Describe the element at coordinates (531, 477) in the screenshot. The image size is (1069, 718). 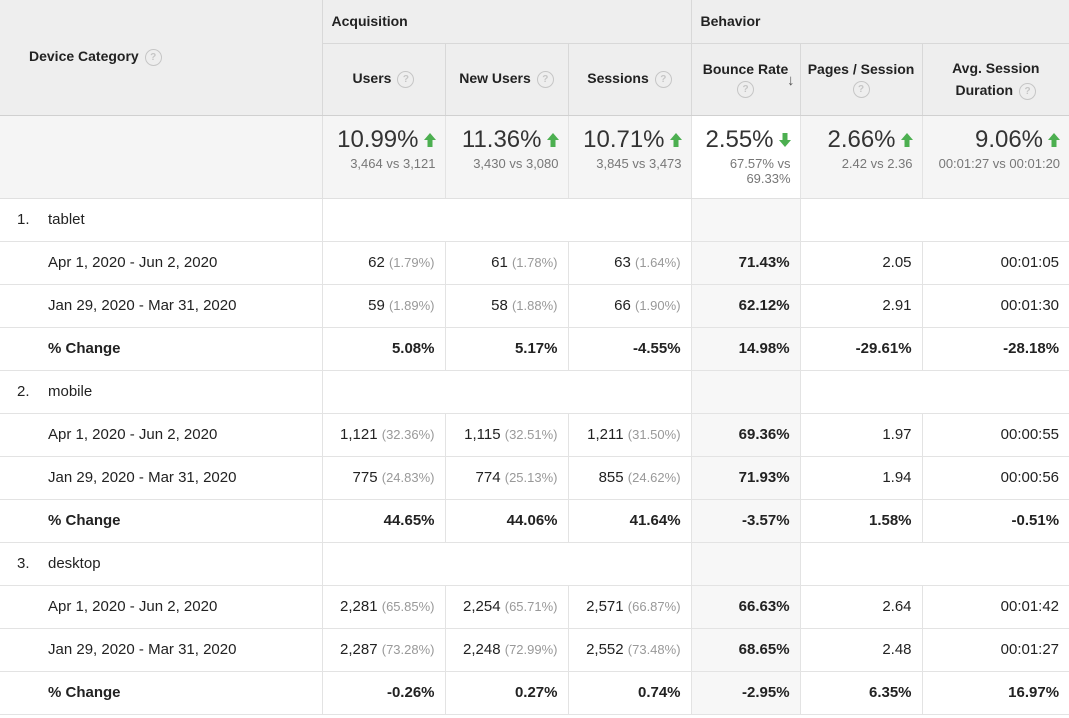
I see `new-users-percent: (25.13%)` at that location.